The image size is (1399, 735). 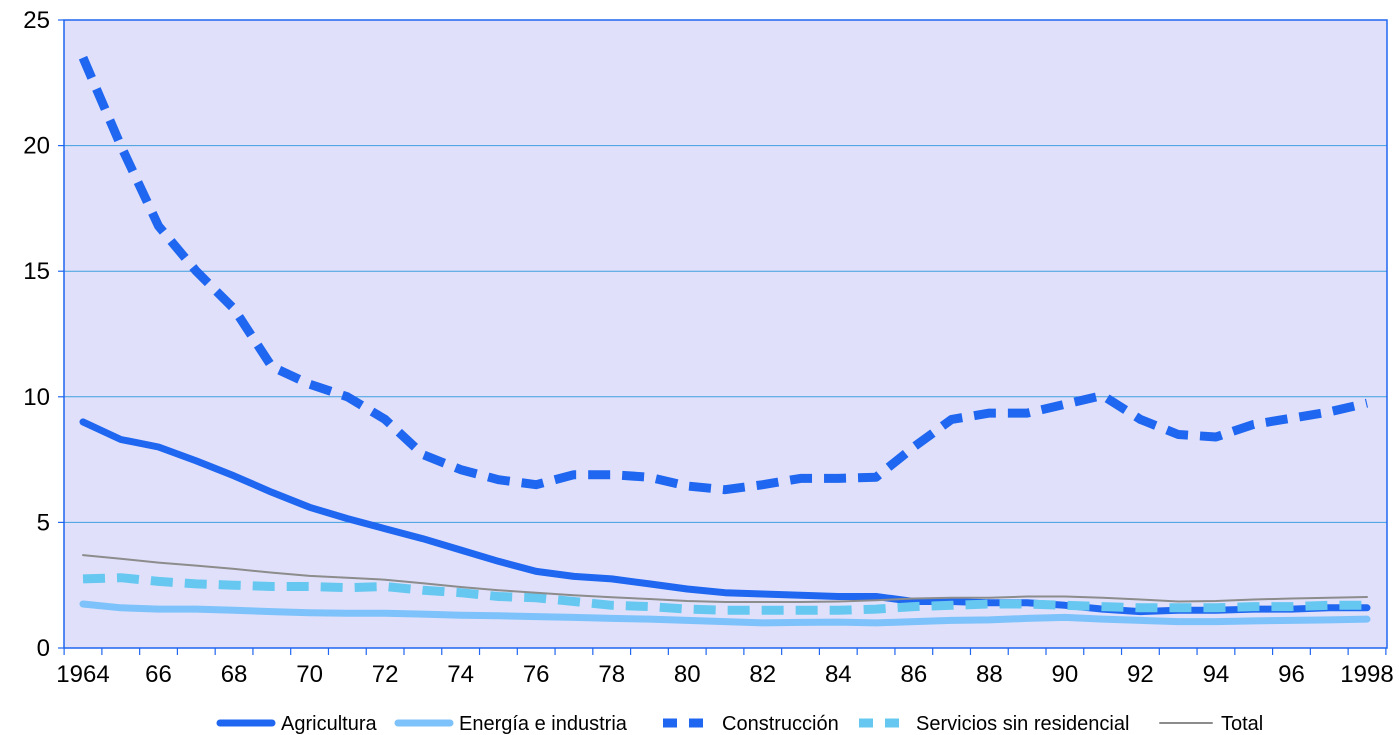 What do you see at coordinates (1291, 674) in the screenshot?
I see `x-tick-label: 96` at bounding box center [1291, 674].